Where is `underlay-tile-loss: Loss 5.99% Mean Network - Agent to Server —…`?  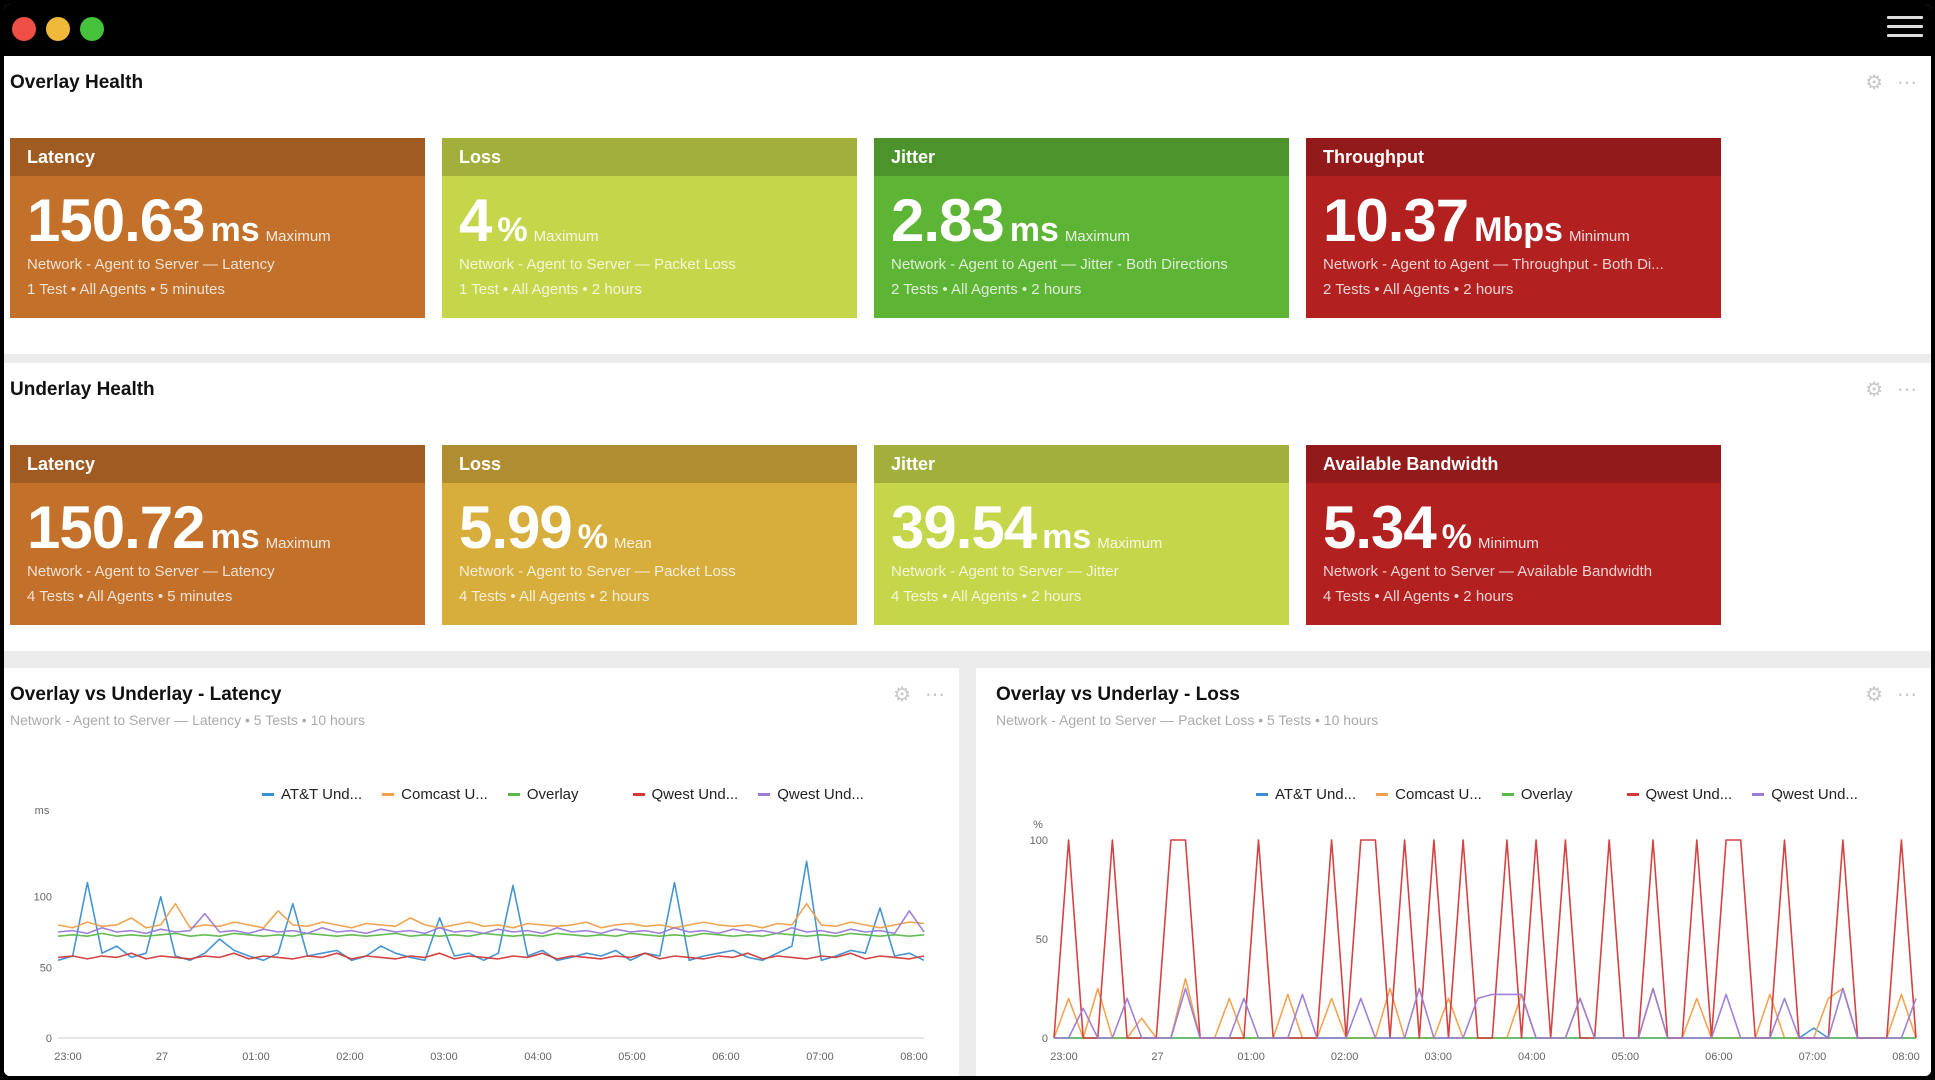 underlay-tile-loss: Loss 5.99% Mean Network - Agent to Server —… is located at coordinates (649, 535).